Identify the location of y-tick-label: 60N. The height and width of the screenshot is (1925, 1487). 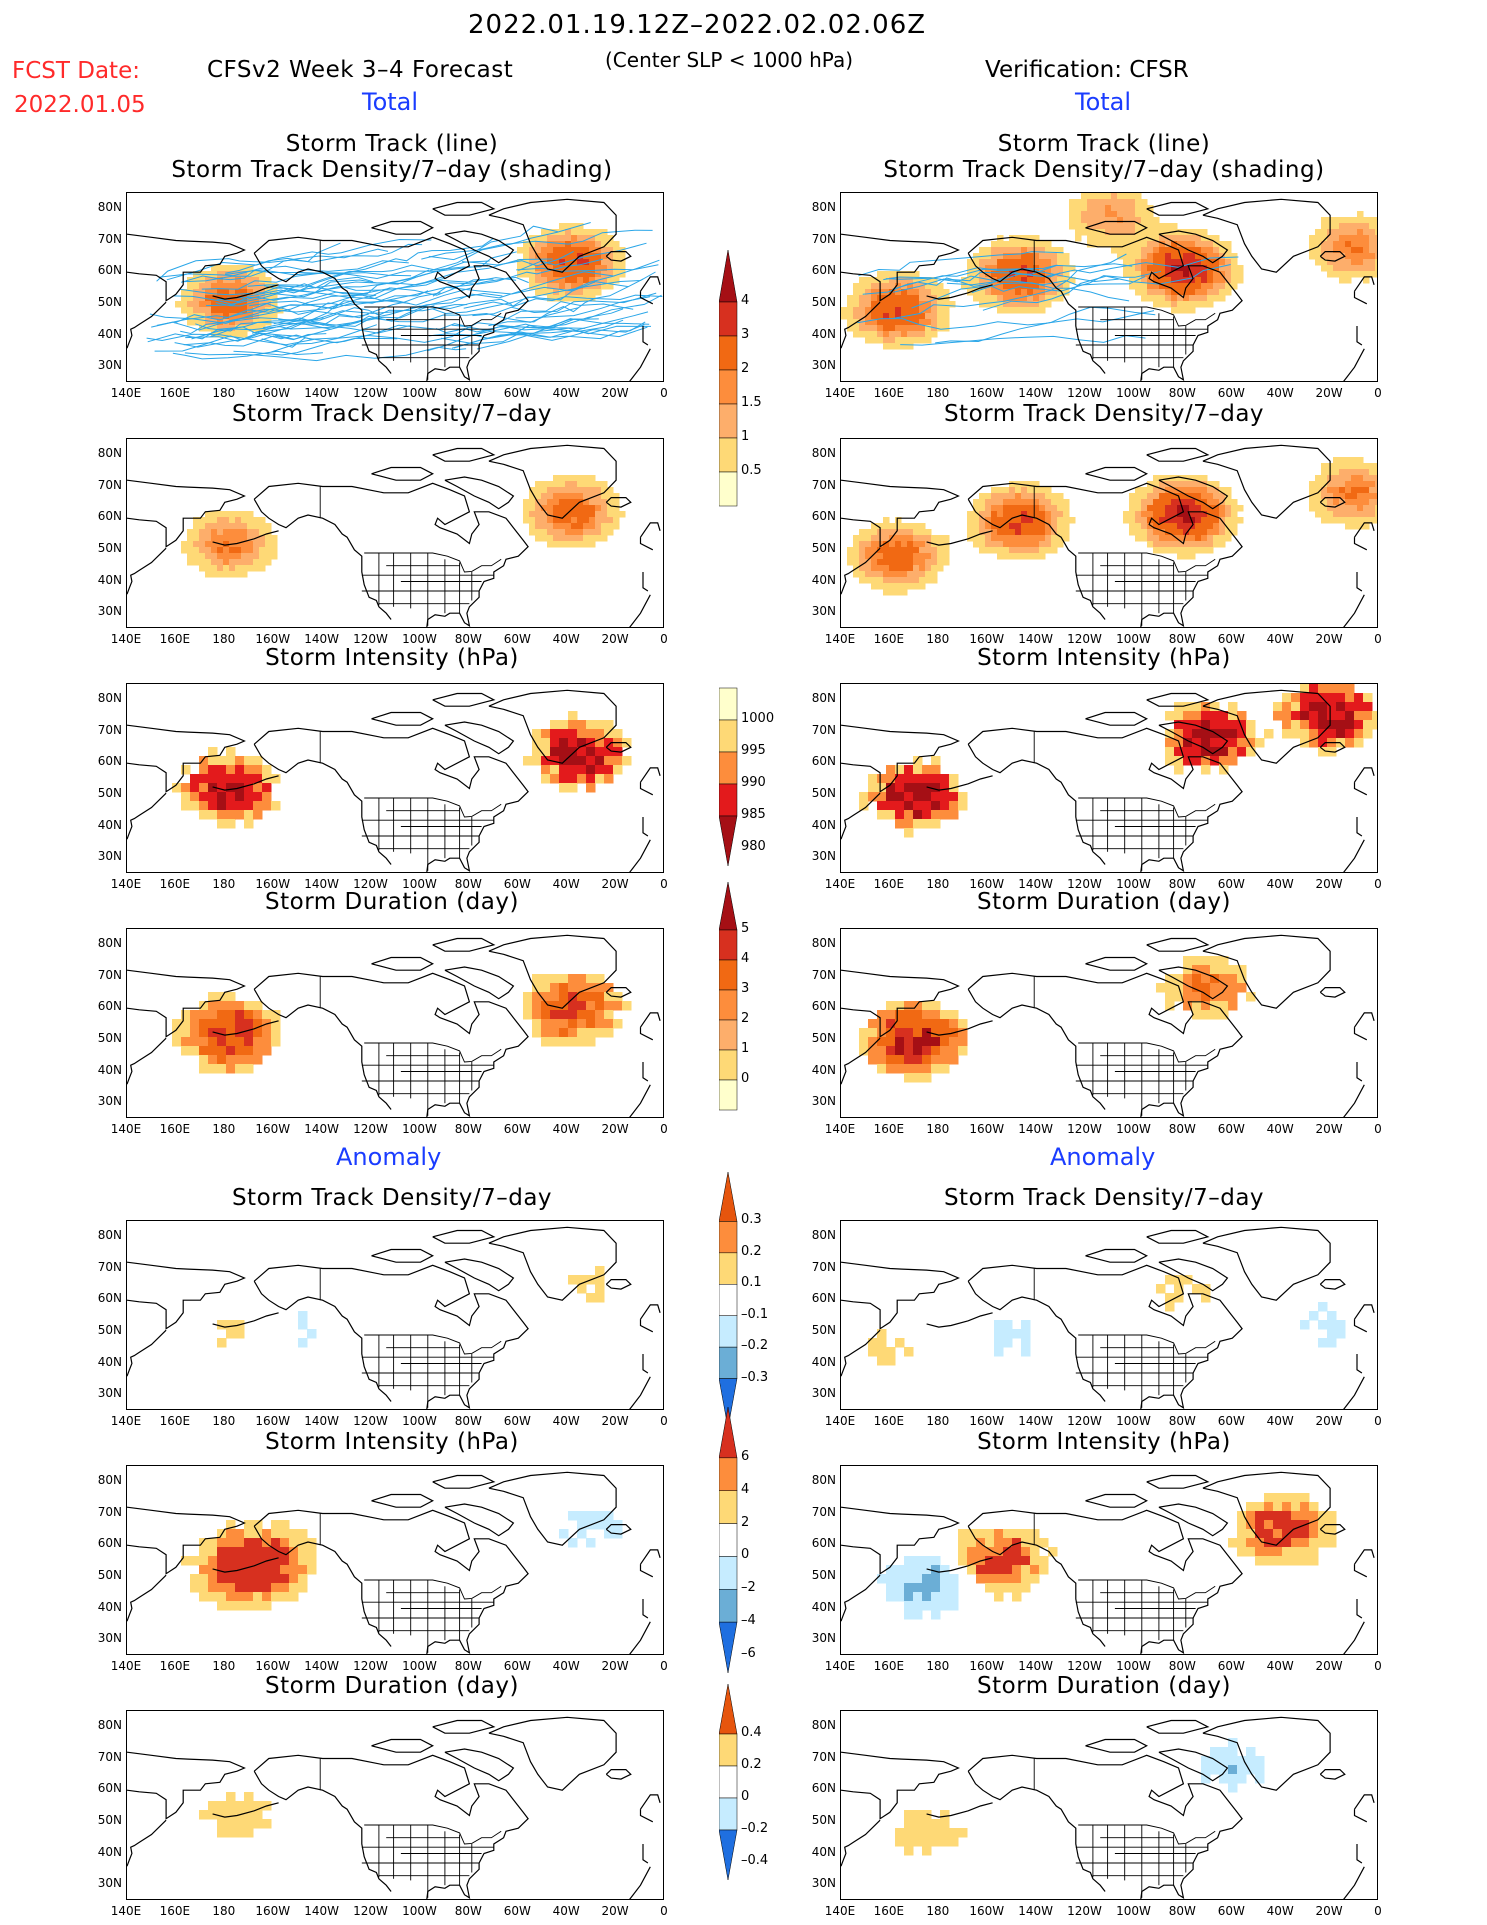
(109, 1006).